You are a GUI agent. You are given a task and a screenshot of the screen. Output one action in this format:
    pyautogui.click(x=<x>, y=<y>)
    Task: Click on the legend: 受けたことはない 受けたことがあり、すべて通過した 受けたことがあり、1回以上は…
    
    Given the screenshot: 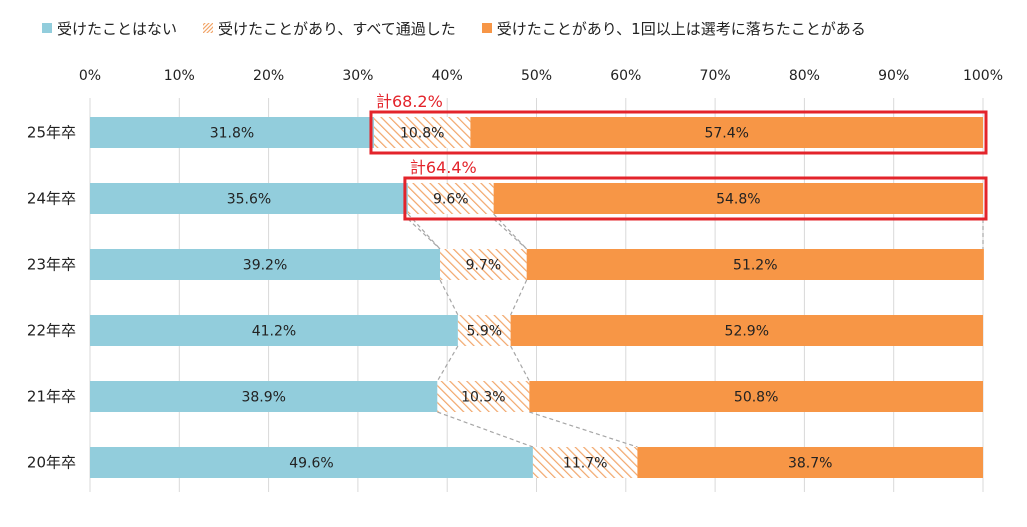 What is the action you would take?
    pyautogui.click(x=530, y=28)
    